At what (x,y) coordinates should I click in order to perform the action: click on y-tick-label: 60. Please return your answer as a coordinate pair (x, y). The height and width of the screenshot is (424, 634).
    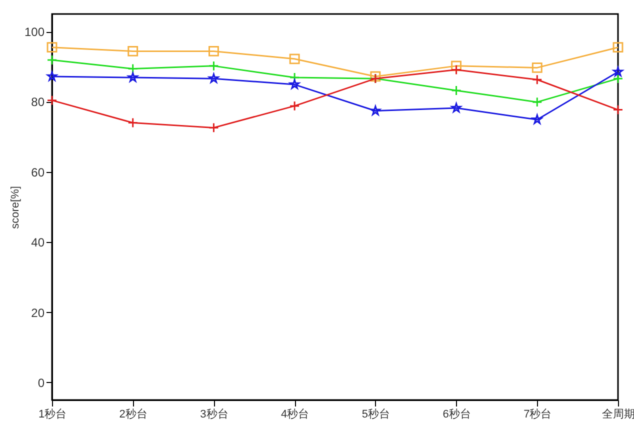
    Looking at the image, I should click on (38, 172).